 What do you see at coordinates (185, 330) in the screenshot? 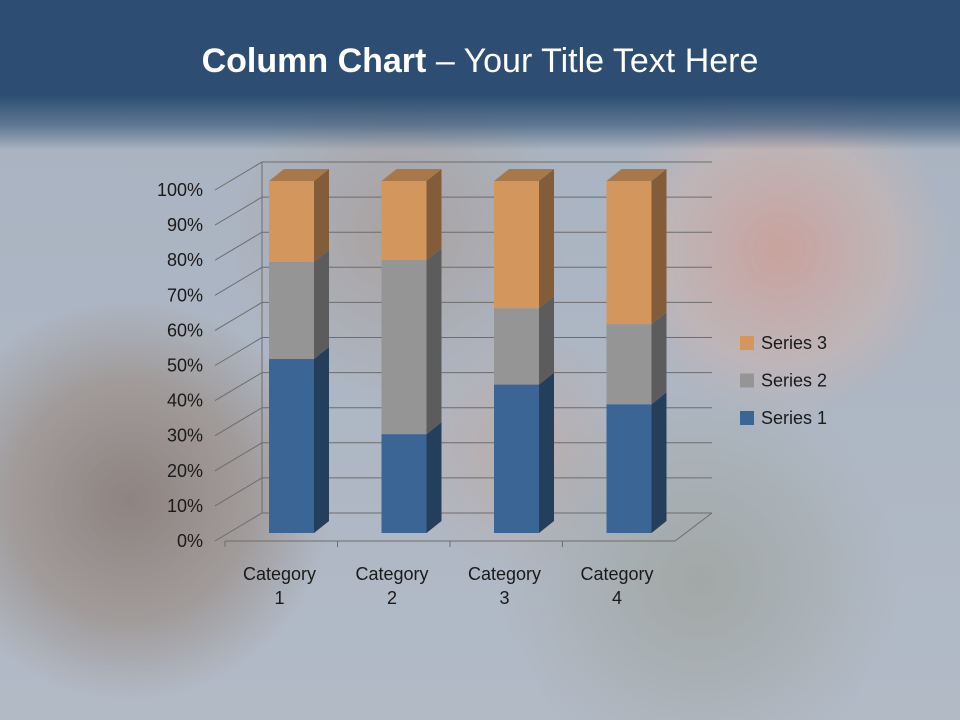
I see `y-tick-label: 60%` at bounding box center [185, 330].